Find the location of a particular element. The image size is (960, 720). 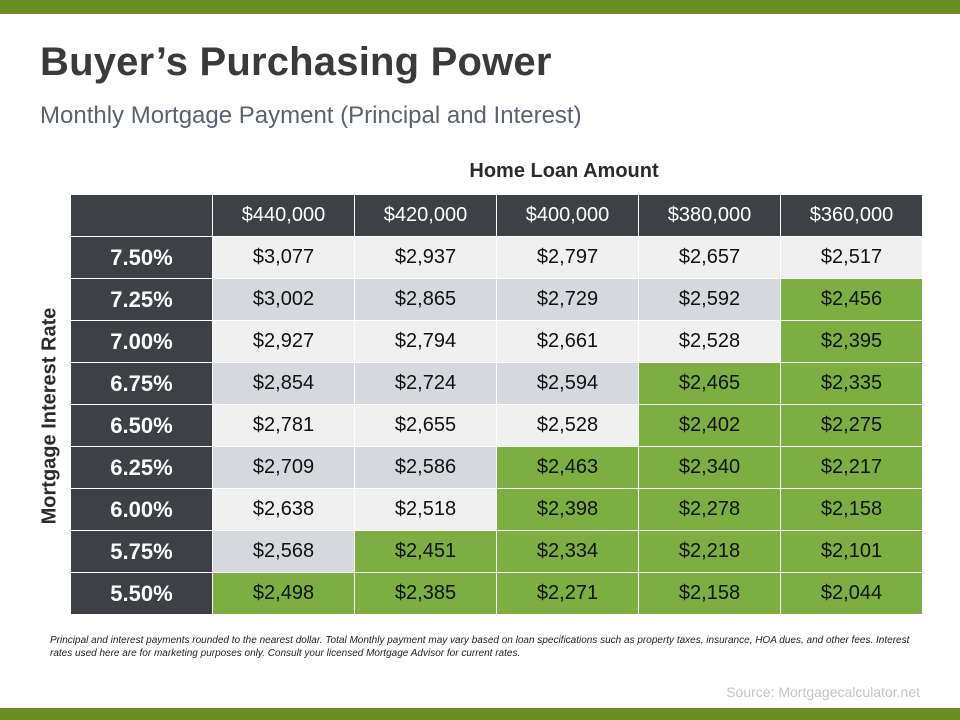

column-header: $380,000 is located at coordinates (709, 215).